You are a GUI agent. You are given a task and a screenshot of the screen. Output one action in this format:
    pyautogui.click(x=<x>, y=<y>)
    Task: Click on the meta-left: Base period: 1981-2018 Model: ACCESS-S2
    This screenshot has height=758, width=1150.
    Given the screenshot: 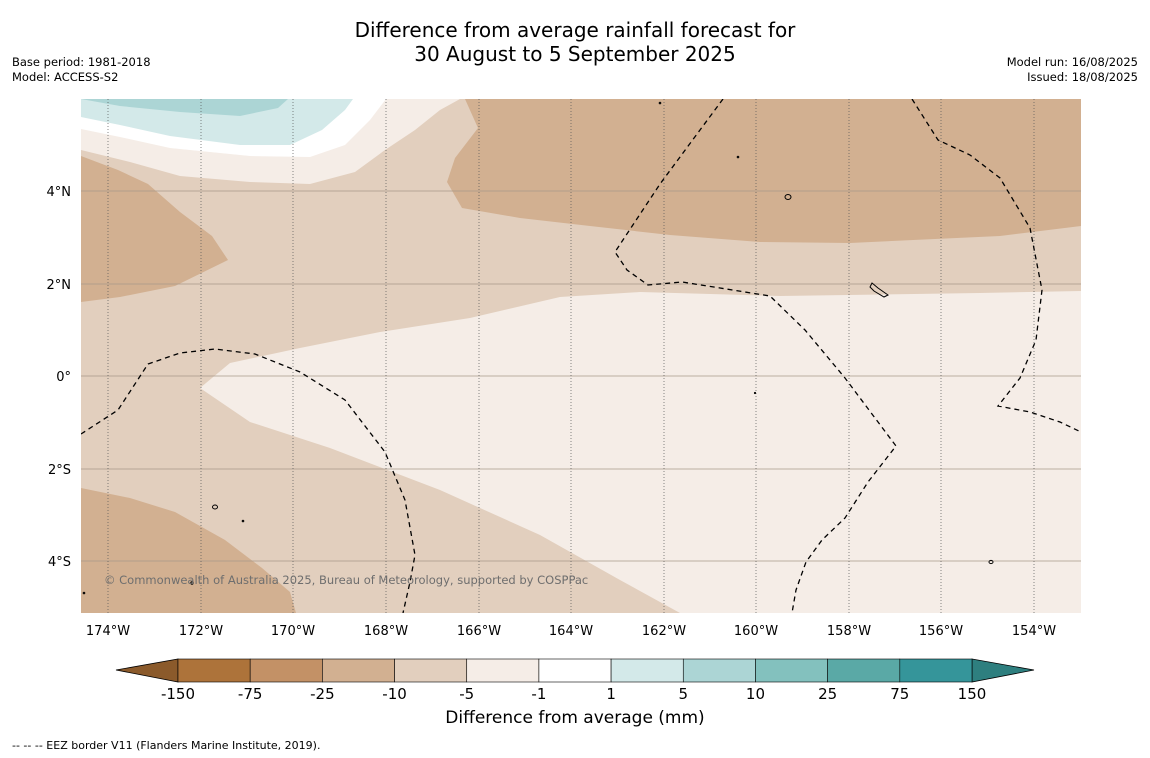 What is the action you would take?
    pyautogui.click(x=81, y=70)
    